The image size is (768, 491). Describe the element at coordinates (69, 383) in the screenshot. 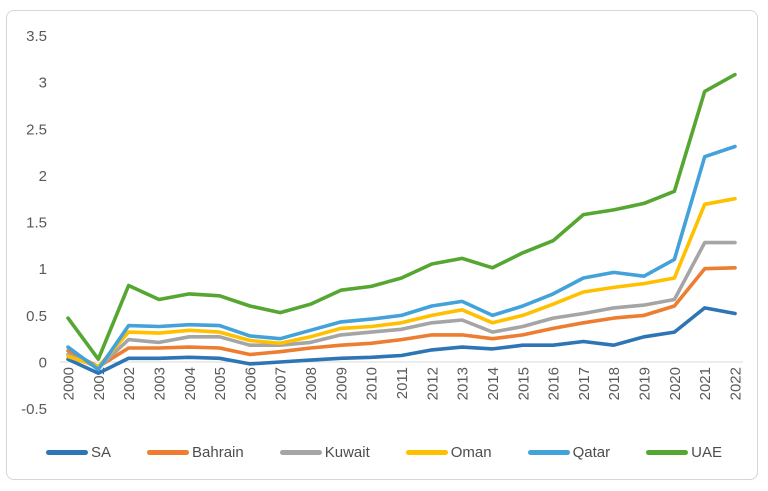

I see `x-axis-tick-label: 2000` at that location.